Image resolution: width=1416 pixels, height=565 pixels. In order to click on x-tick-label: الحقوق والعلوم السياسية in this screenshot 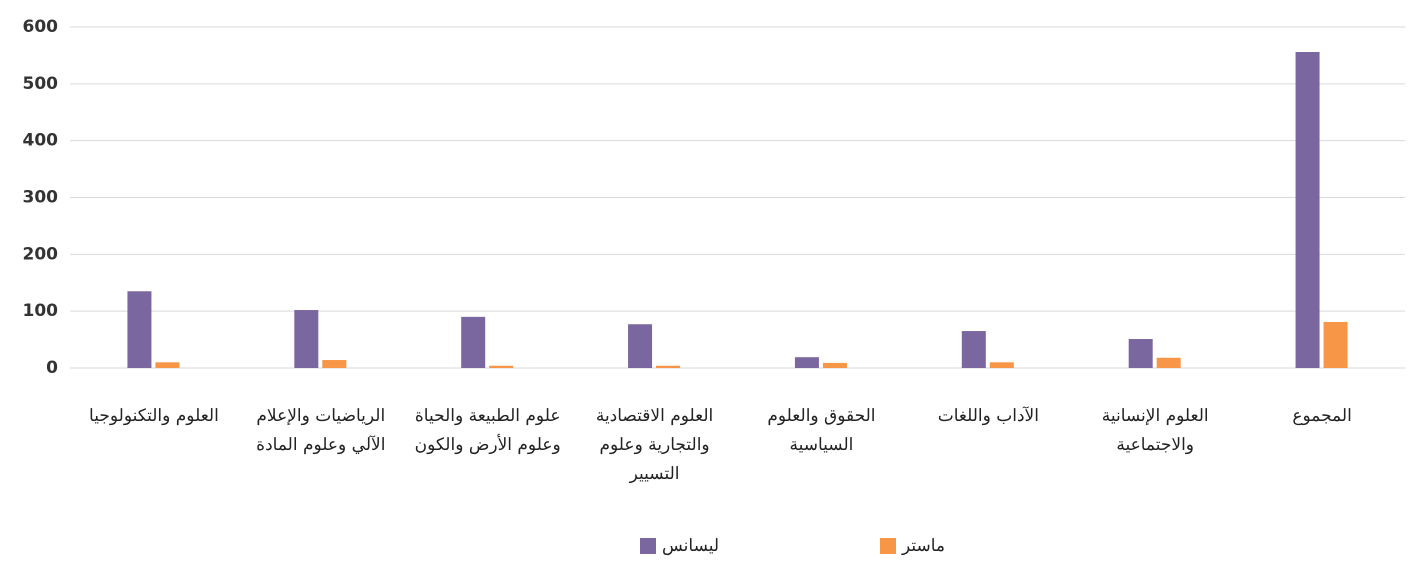, I will do `click(821, 430)`.